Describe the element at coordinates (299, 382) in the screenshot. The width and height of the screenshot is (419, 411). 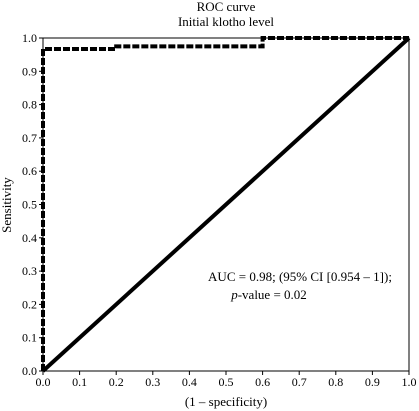
I see `x-tick-label: 0.7` at that location.